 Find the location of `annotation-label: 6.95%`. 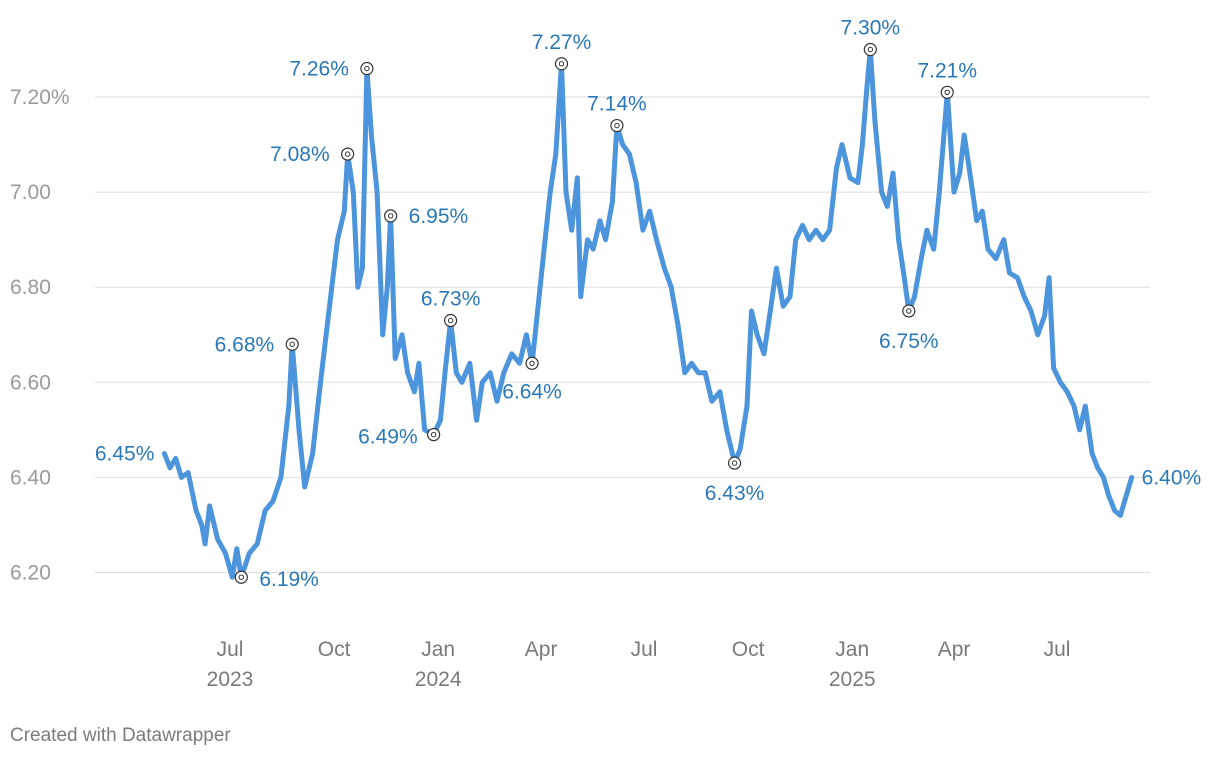

annotation-label: 6.95% is located at coordinates (439, 216).